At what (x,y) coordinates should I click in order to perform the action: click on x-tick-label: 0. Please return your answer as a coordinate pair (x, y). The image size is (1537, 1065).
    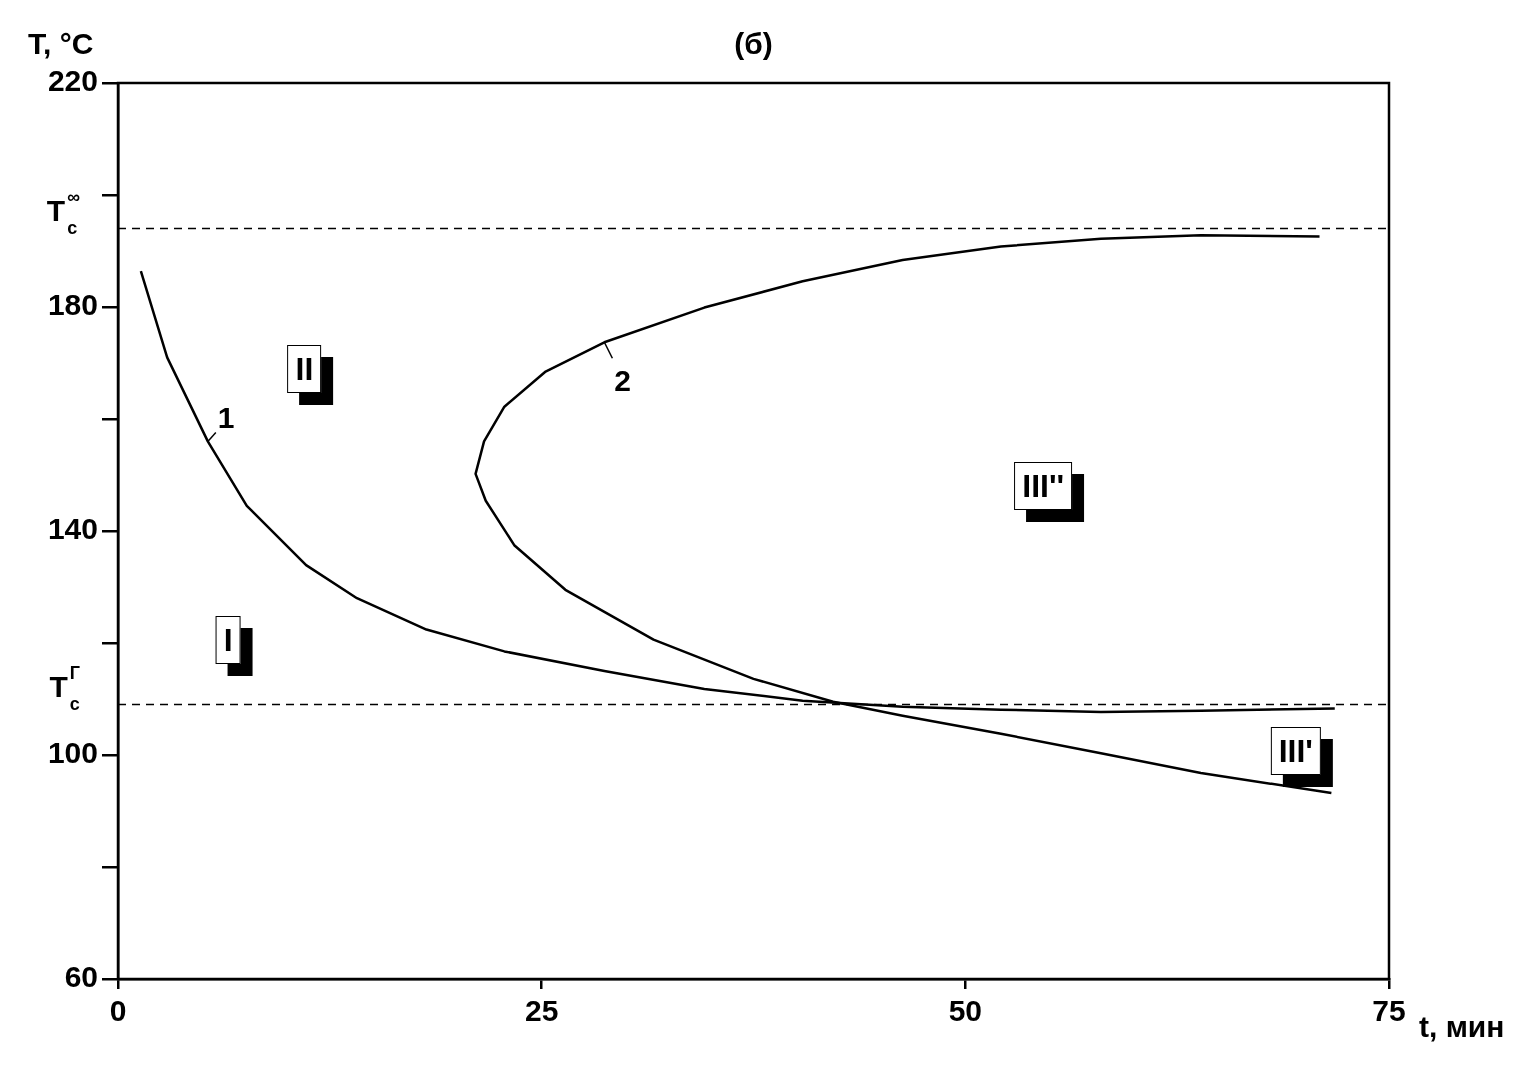
    Looking at the image, I should click on (118, 1011).